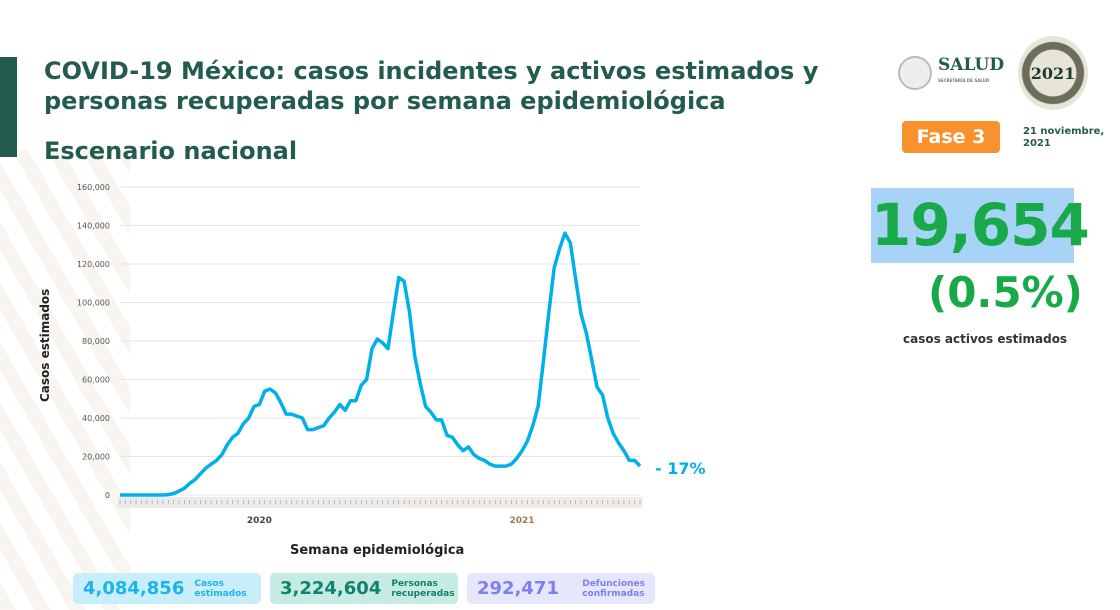 This screenshot has height=610, width=1120. What do you see at coordinates (423, 593) in the screenshot?
I see `card-label: recuperadas` at bounding box center [423, 593].